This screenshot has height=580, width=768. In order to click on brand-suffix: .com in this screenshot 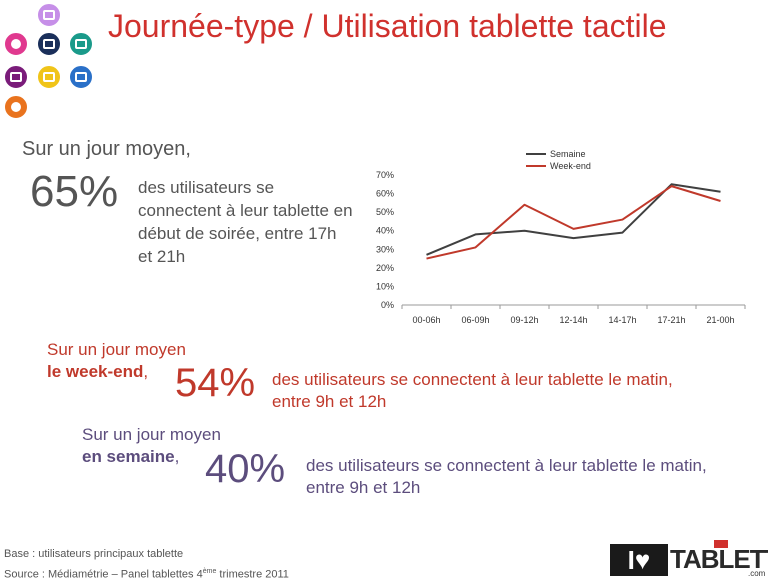, I will do `click(757, 573)`.